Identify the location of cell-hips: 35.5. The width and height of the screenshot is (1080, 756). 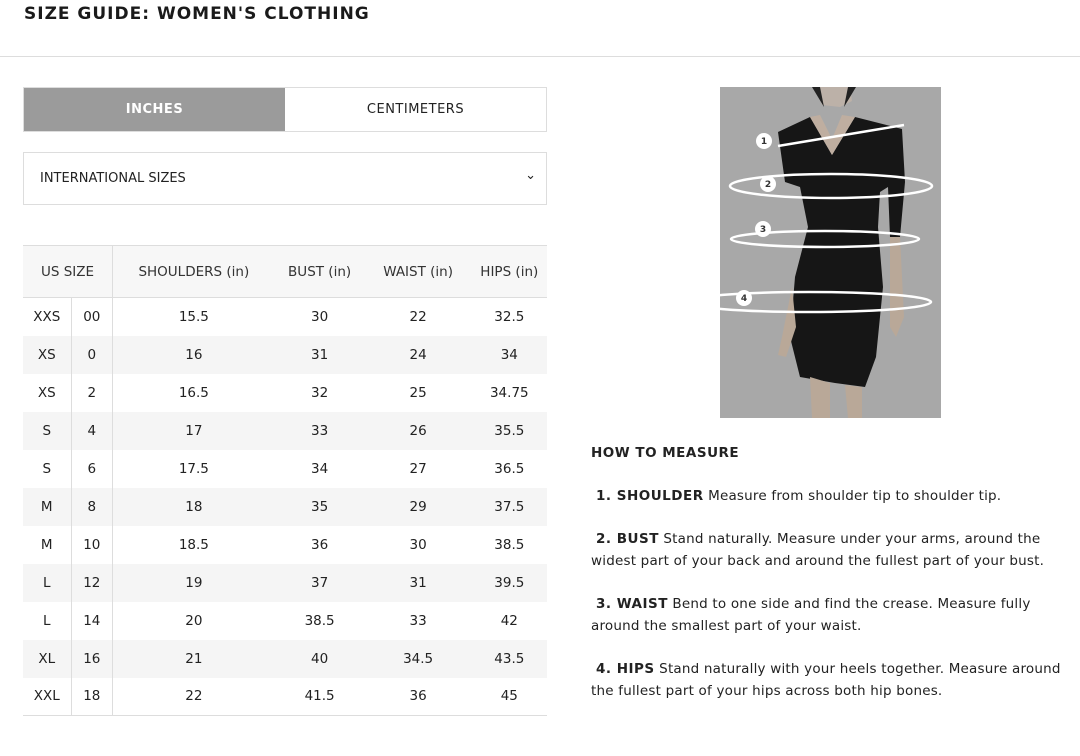
(509, 430).